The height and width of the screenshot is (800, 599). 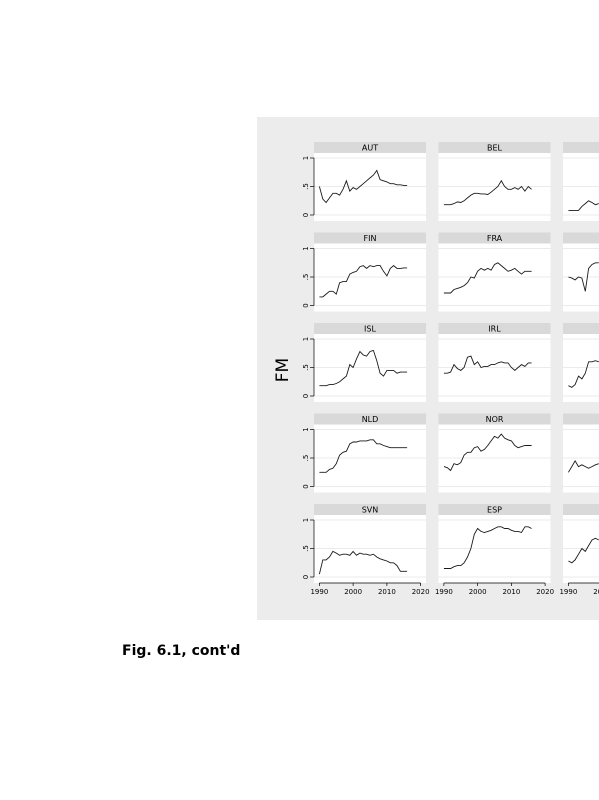 I want to click on caption: Fig. 6.1, cont'd, so click(x=181, y=651).